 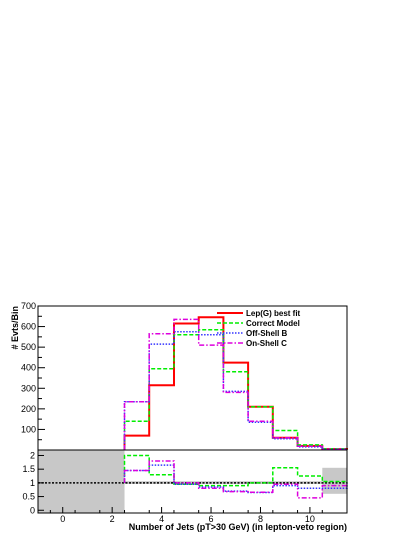 I want to click on legend-label-correct-model: Correct Model, so click(x=273, y=323).